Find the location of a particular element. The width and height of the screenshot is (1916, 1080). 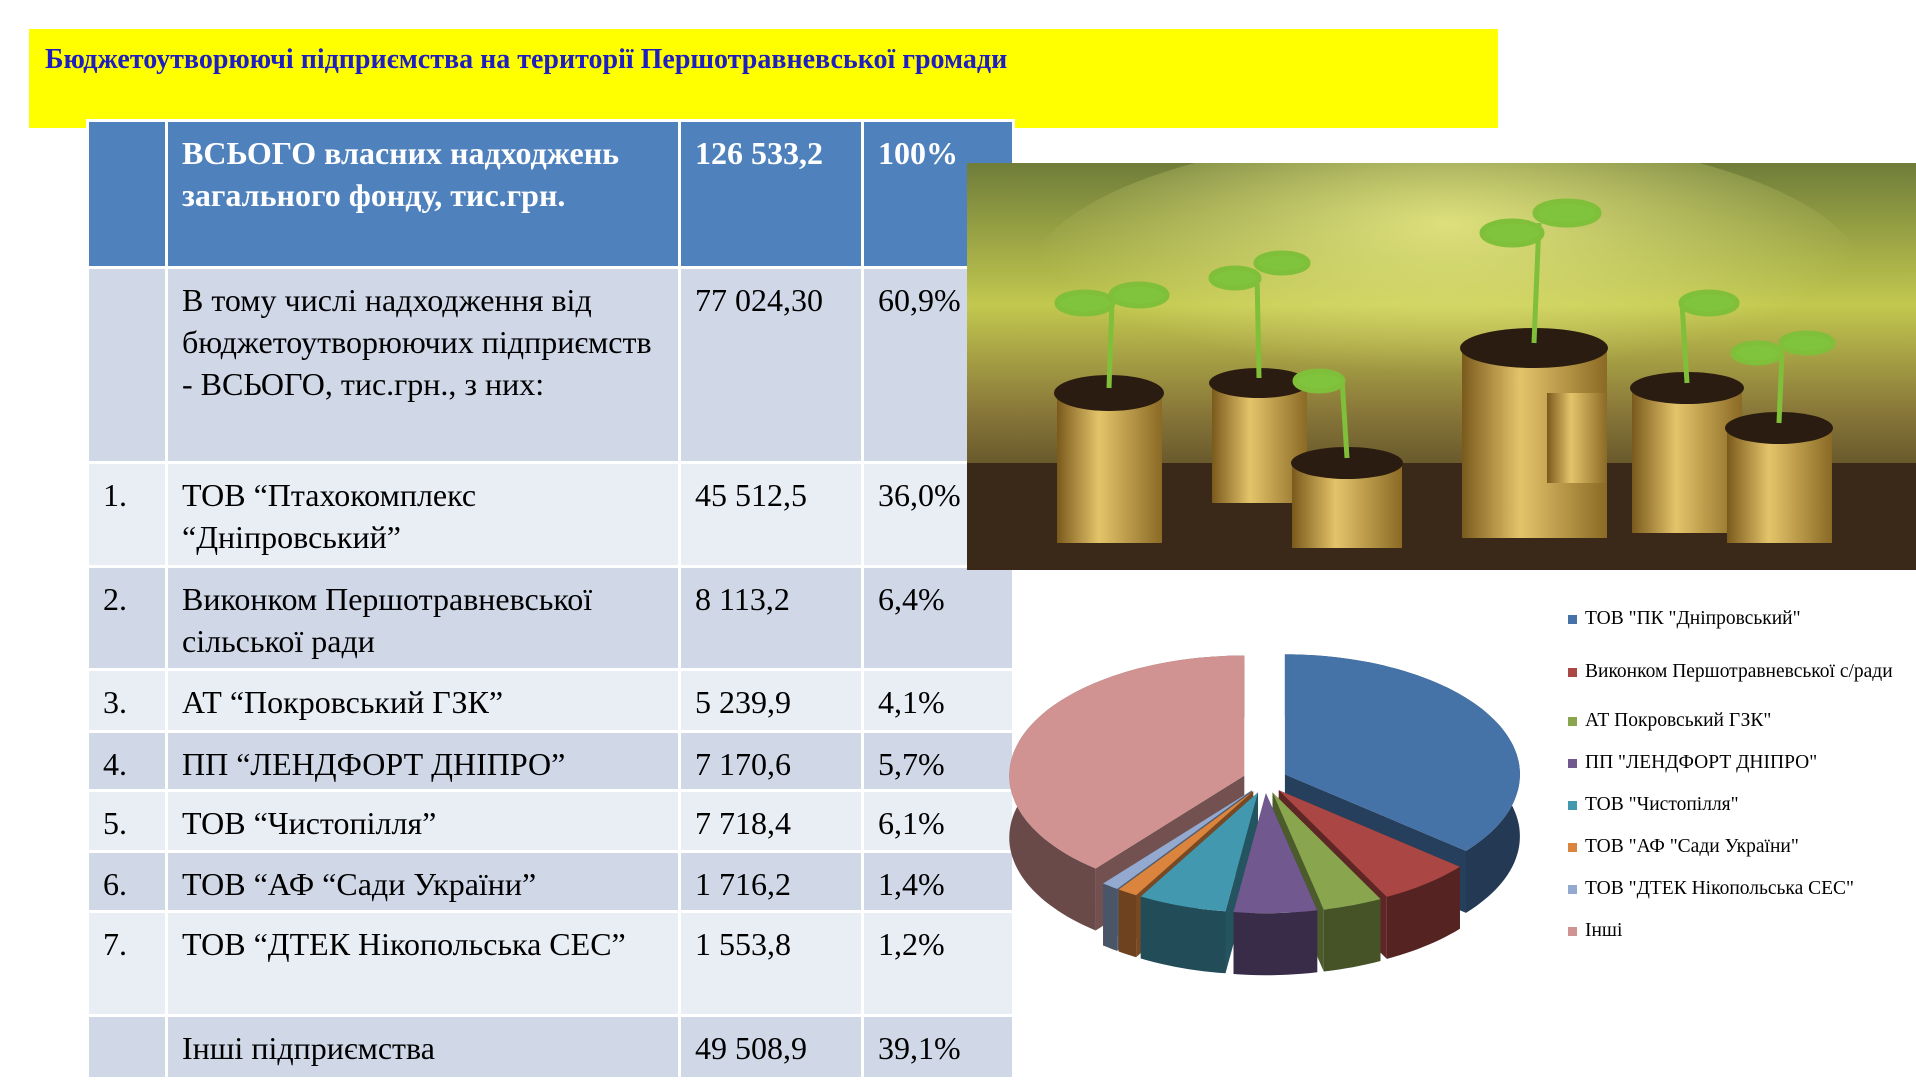

row-amount: 77 024,30 is located at coordinates (771, 365).